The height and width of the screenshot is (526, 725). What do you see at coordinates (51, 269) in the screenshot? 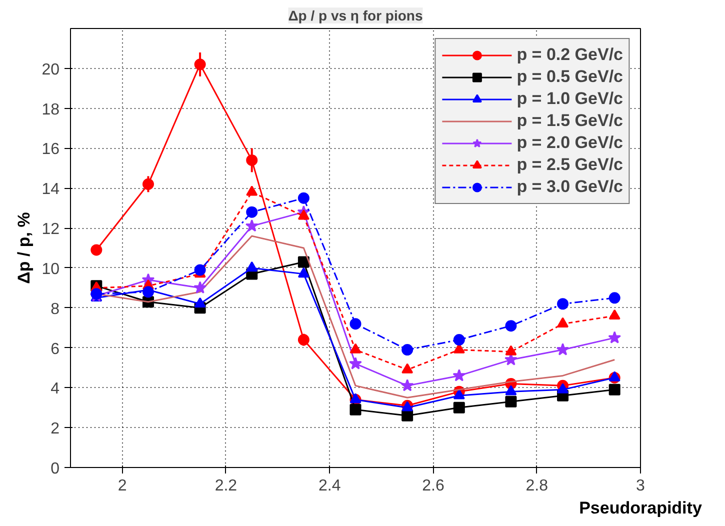
I see `y-tick-label: 10` at bounding box center [51, 269].